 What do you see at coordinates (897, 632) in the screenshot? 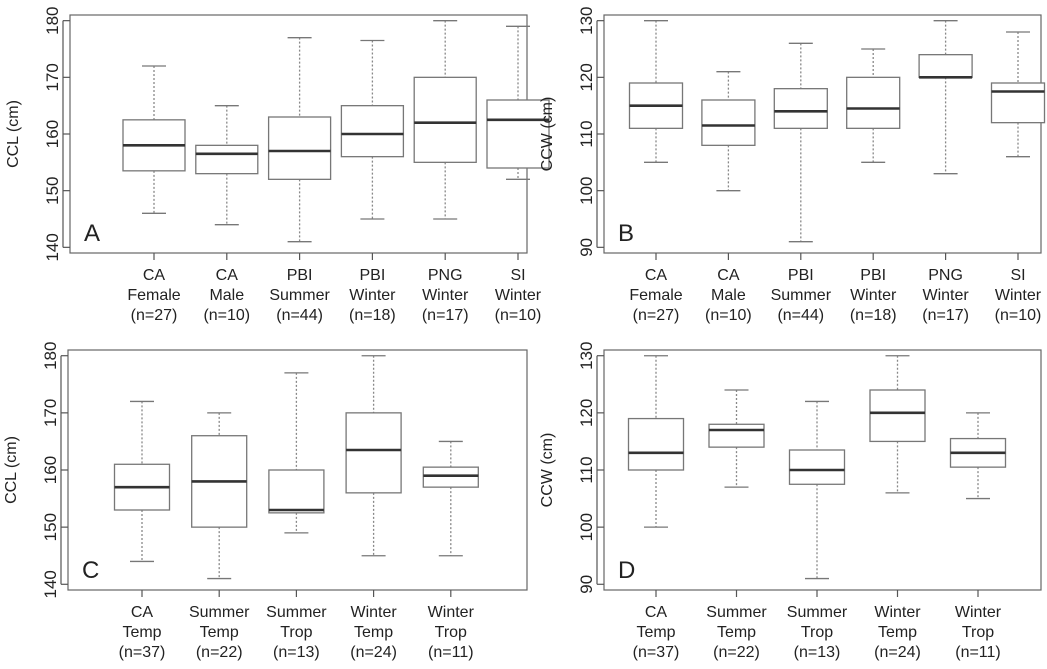
I see `panel-d-x-tick-label: Temp` at bounding box center [897, 632].